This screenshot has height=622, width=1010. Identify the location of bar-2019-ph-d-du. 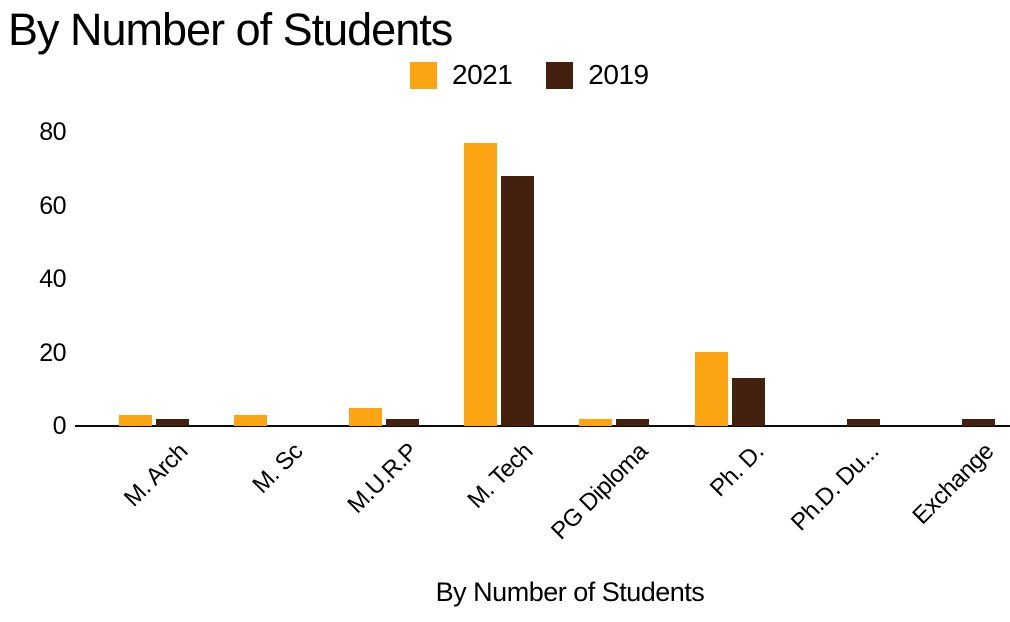
(863, 422).